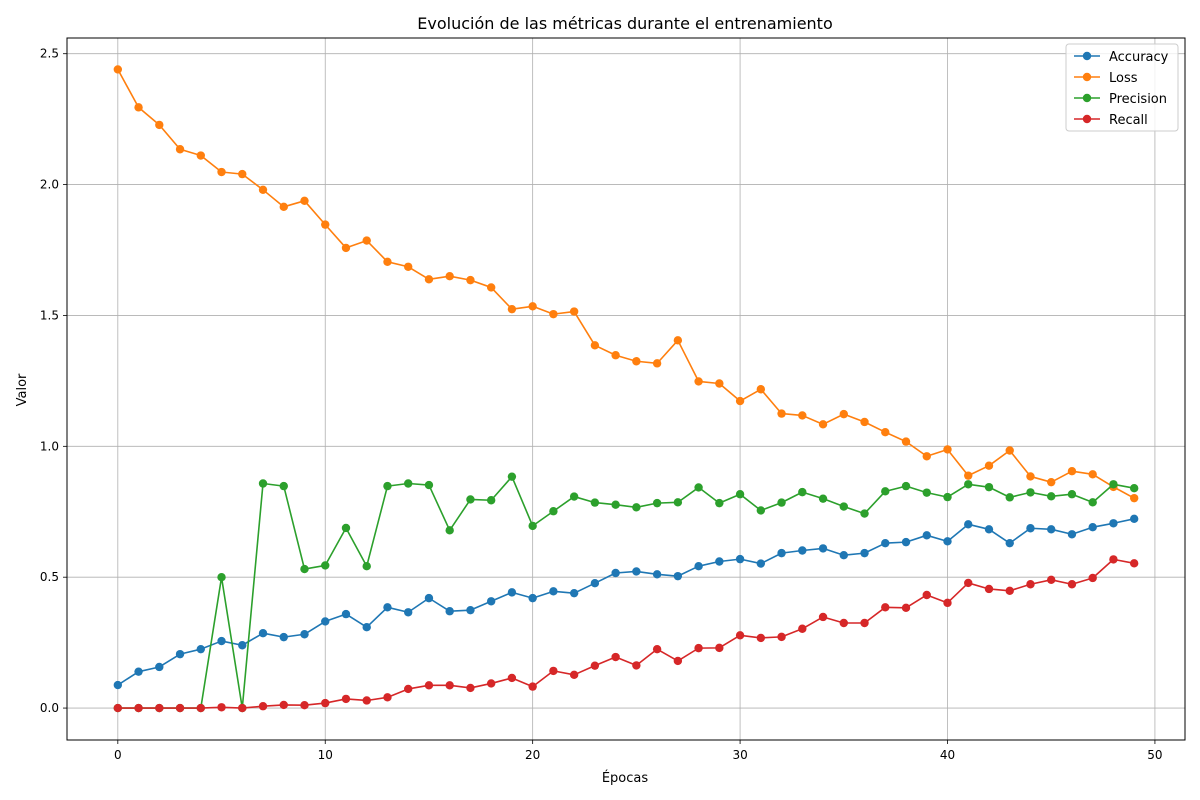  What do you see at coordinates (739, 755) in the screenshot?
I see `x-tick-label: 30` at bounding box center [739, 755].